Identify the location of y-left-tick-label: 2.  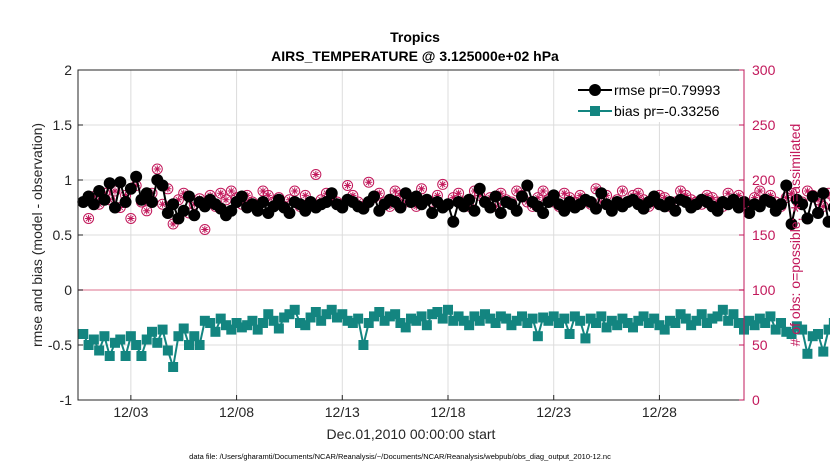
(68, 70).